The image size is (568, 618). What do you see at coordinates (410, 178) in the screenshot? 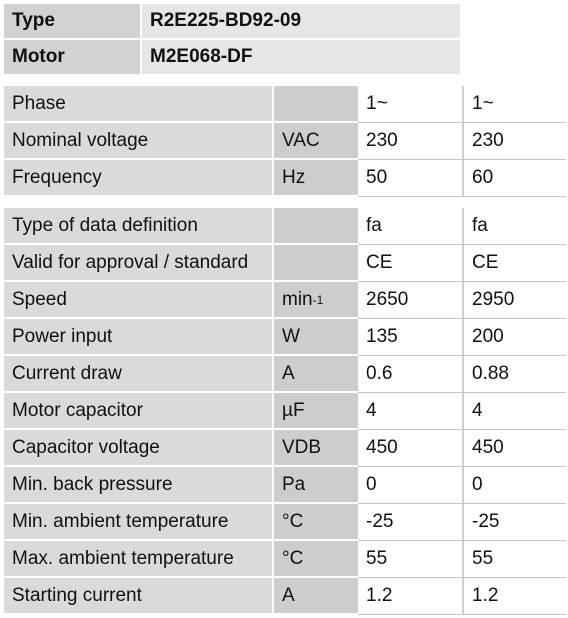
I see `value-50hz: 50` at bounding box center [410, 178].